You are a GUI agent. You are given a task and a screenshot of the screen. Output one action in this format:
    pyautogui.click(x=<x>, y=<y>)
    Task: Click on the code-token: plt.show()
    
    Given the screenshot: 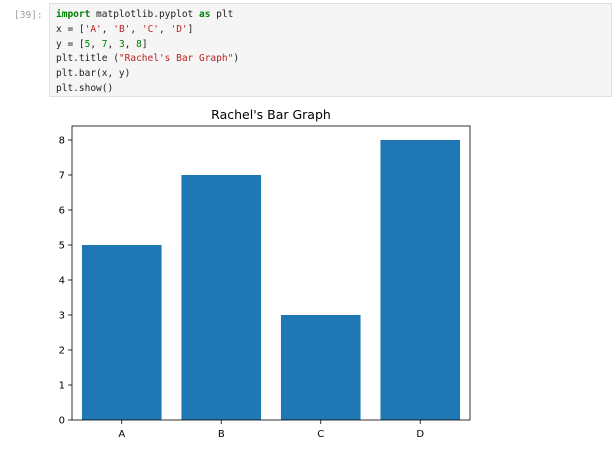 What is the action you would take?
    pyautogui.click(x=85, y=88)
    